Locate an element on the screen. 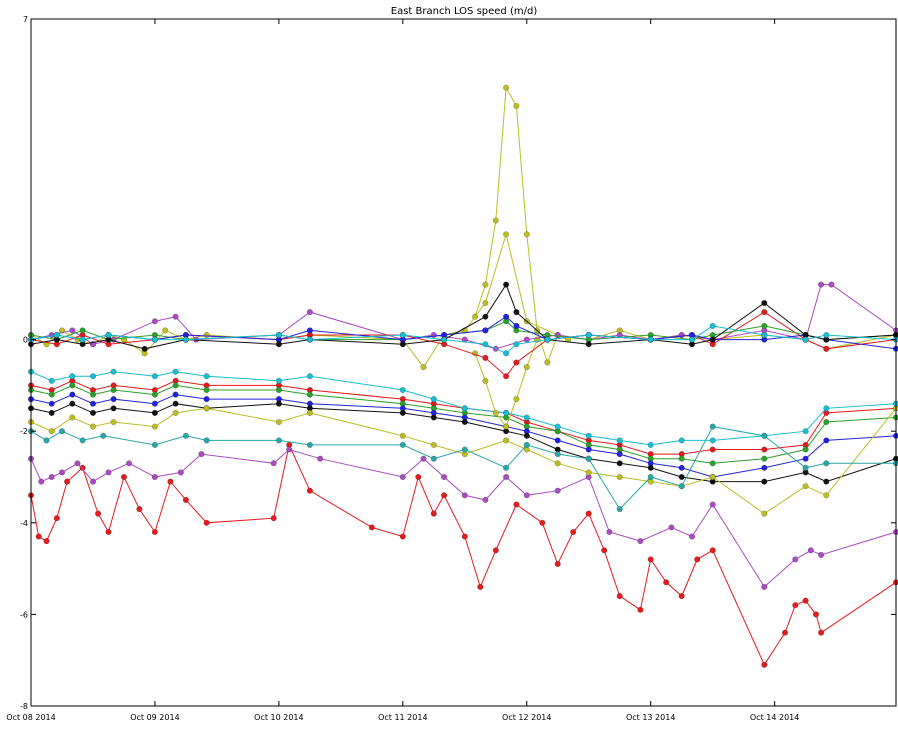 Image resolution: width=898 pixels, height=734 pixels. y-tick-label: 0 is located at coordinates (25, 340).